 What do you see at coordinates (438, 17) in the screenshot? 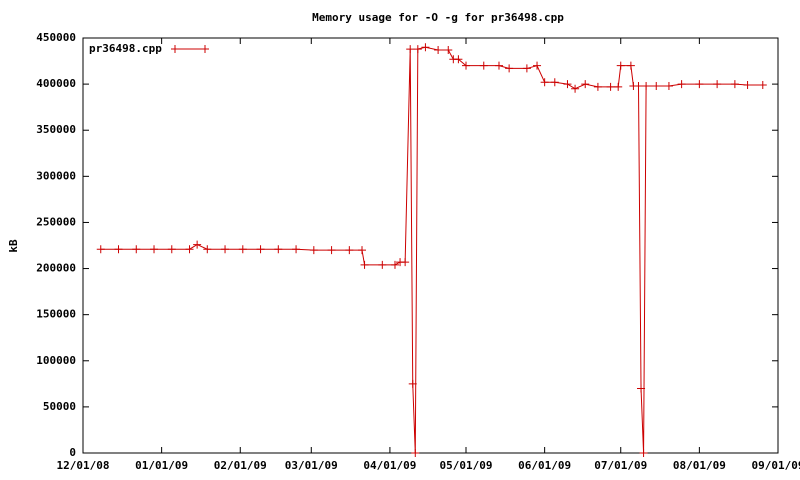
I see `chart-title: Memory usage for -O -g for pr36498.cpp` at bounding box center [438, 17].